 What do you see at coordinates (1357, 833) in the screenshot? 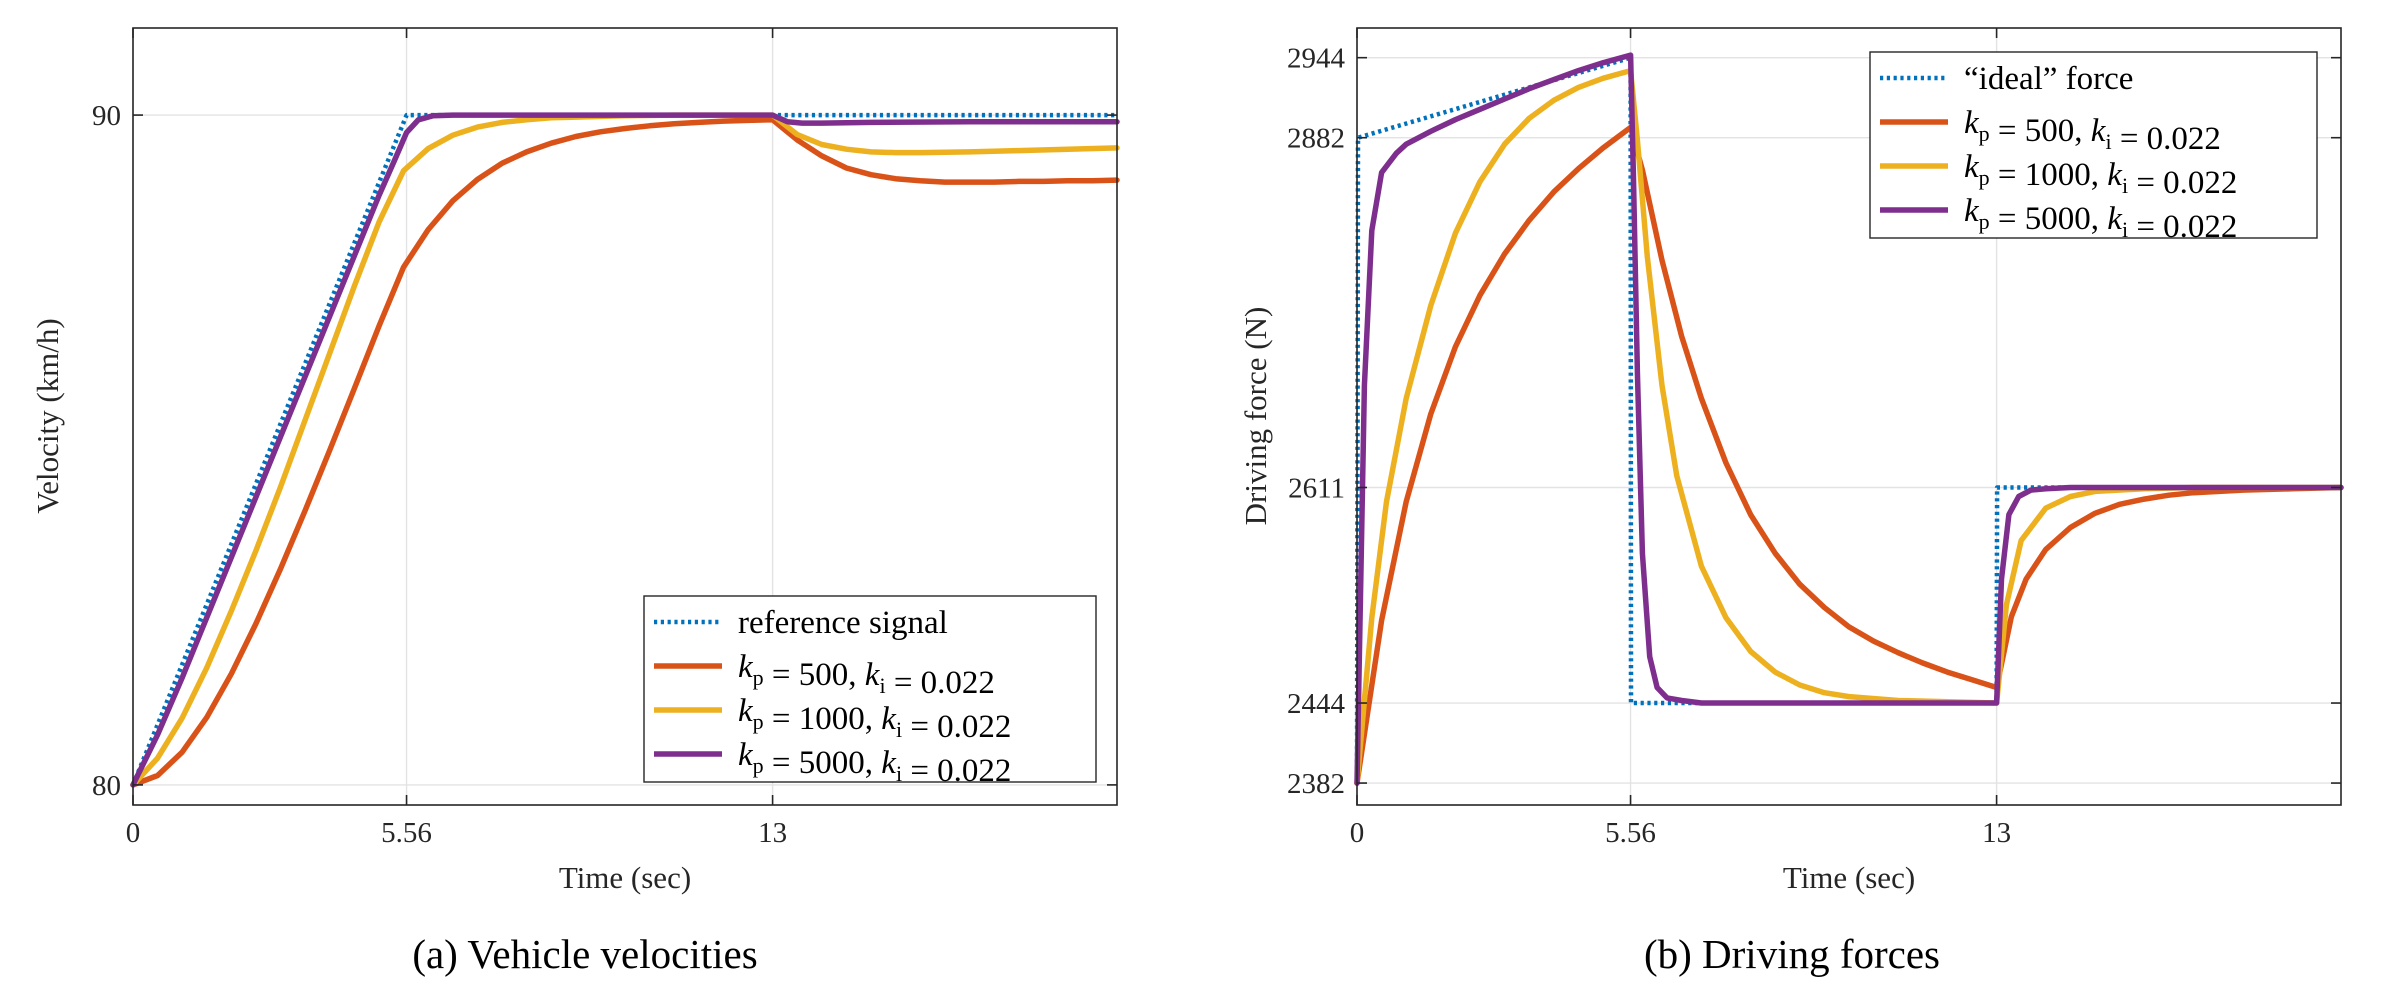
I see `force-xtick-label: 0` at bounding box center [1357, 833].